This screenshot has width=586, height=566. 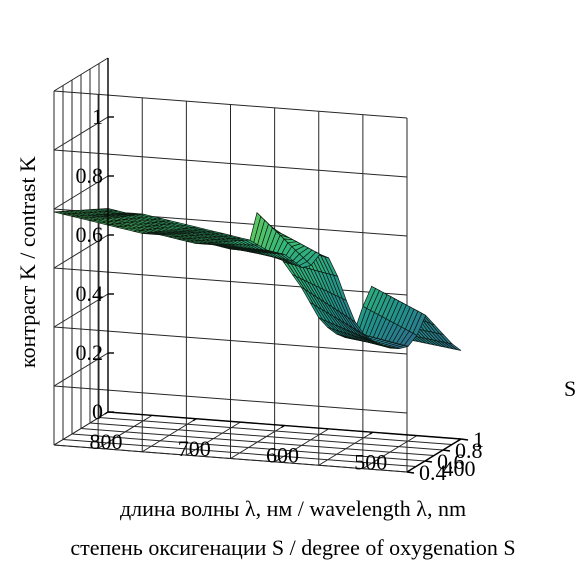 What do you see at coordinates (97, 411) in the screenshot?
I see `z-tick-label: 0` at bounding box center [97, 411].